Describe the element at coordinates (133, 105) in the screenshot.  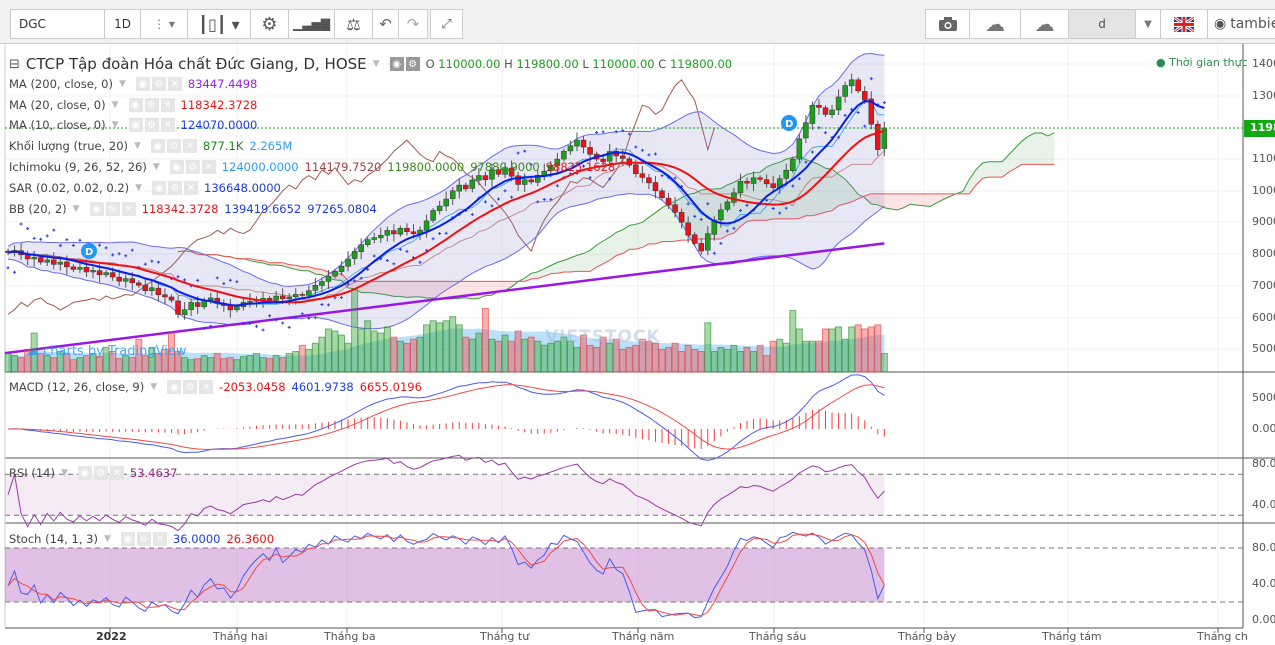
I see `legend-ma20: MA (20, close, 0) ▼ ◉ ⚙ ✕ 118342.3728` at that location.